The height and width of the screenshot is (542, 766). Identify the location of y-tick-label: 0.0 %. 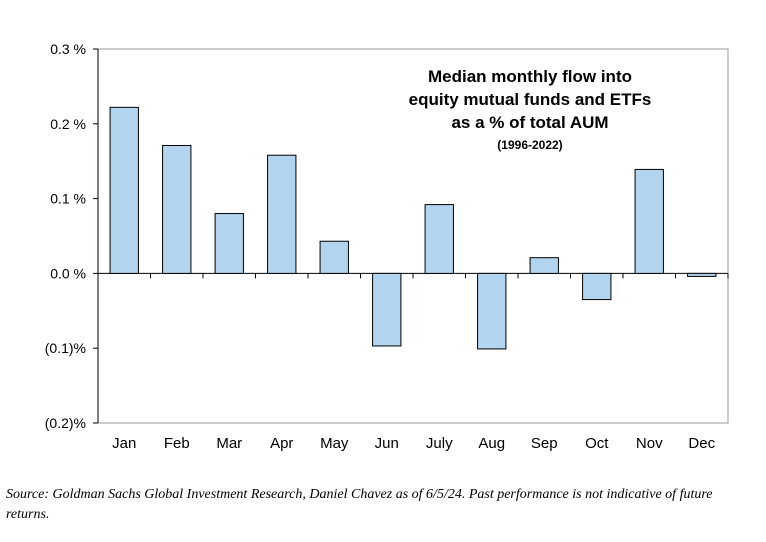
(68, 273).